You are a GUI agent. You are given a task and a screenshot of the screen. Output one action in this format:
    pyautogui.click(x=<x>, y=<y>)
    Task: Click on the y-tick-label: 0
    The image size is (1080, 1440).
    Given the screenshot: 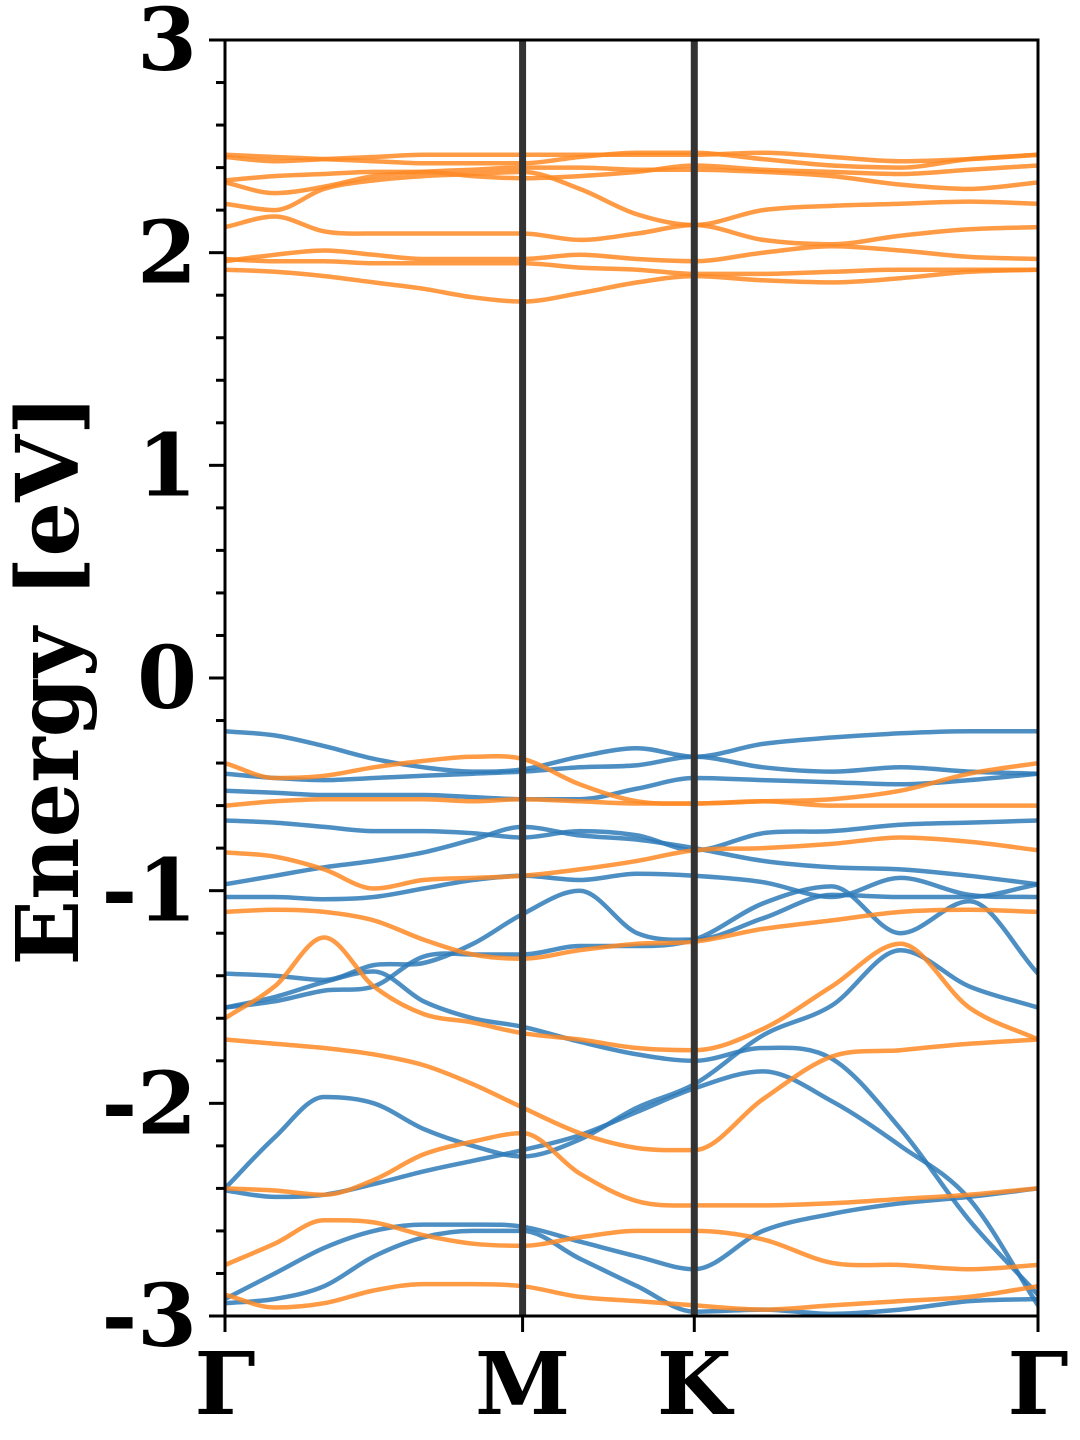 What is the action you would take?
    pyautogui.click(x=167, y=678)
    